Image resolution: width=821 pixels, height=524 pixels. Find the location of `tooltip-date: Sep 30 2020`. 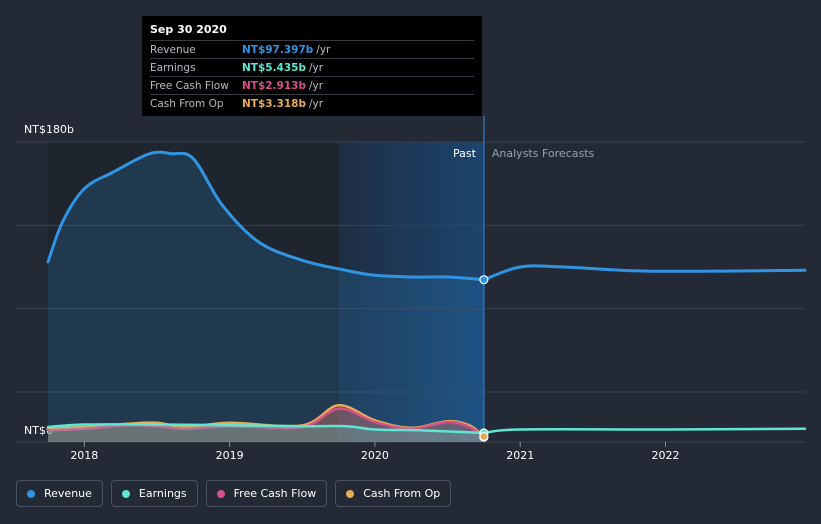

tooltip-date: Sep 30 2020 is located at coordinates (188, 29).